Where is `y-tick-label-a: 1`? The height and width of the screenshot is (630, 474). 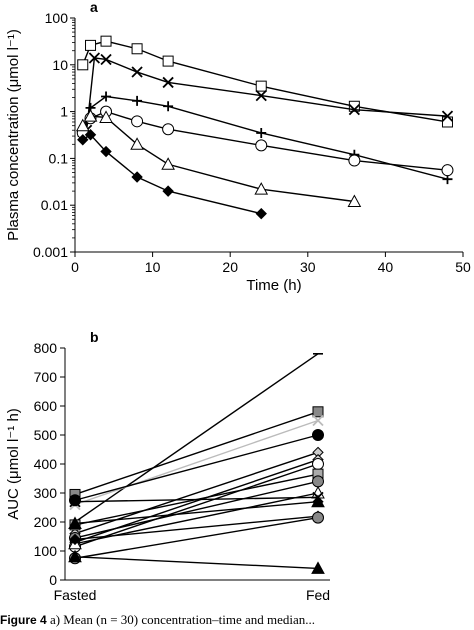
y-tick-label-a: 1 is located at coordinates (64, 112).